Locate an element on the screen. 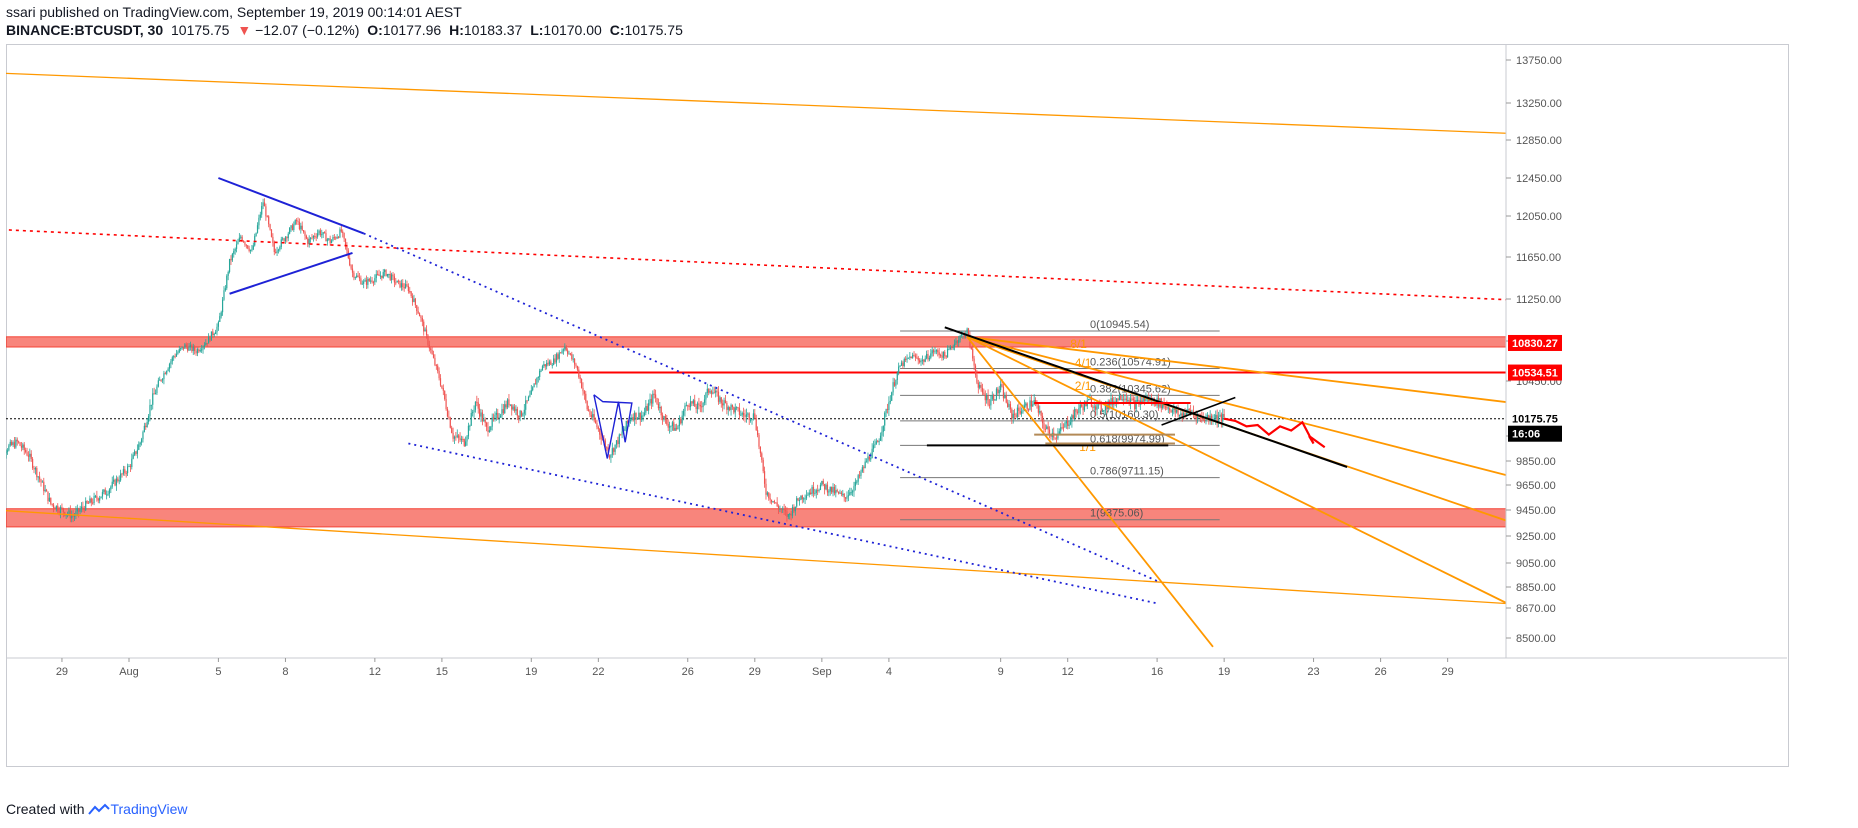  price-tick-label: 13250.00 is located at coordinates (1539, 104).